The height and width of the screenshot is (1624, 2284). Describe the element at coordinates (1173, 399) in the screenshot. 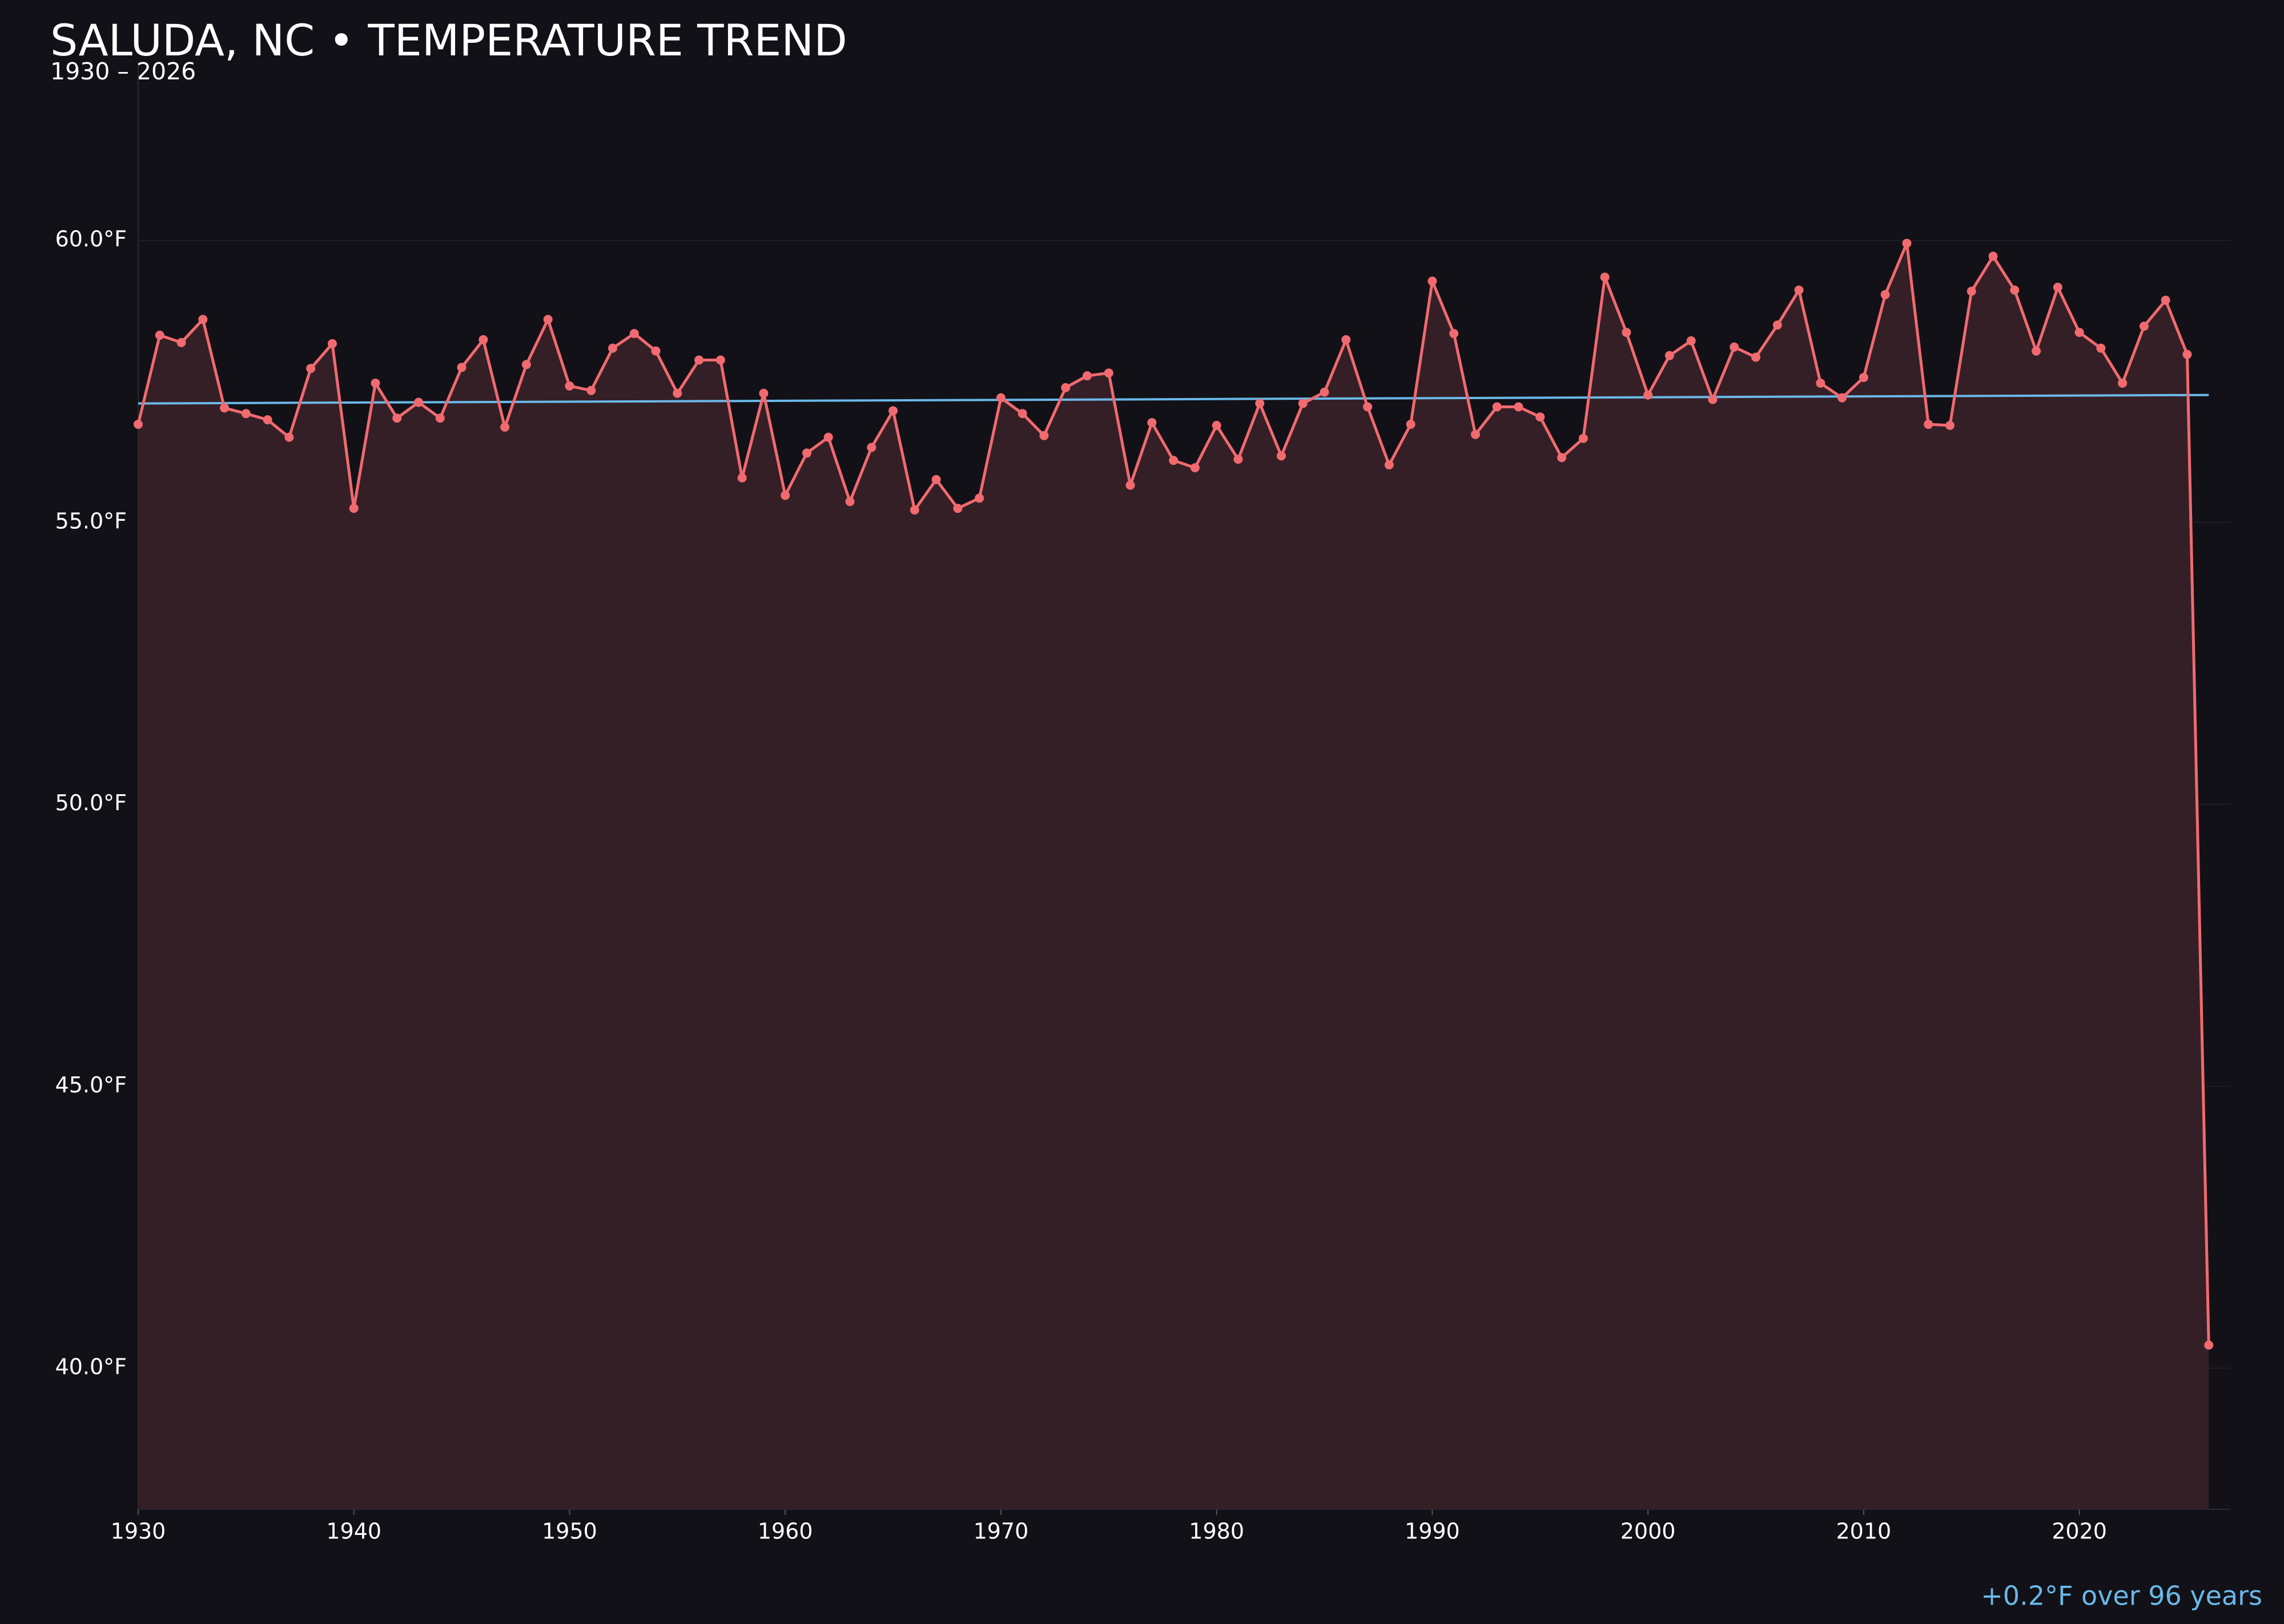

I see `trend-line` at that location.